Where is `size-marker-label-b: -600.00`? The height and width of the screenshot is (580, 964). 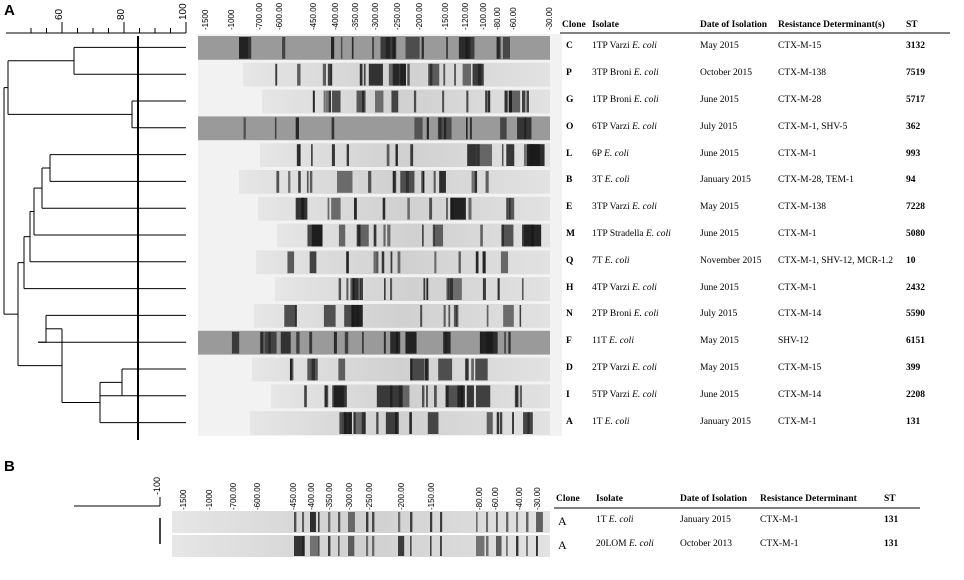
size-marker-label-b: -600.00 is located at coordinates (257, 496).